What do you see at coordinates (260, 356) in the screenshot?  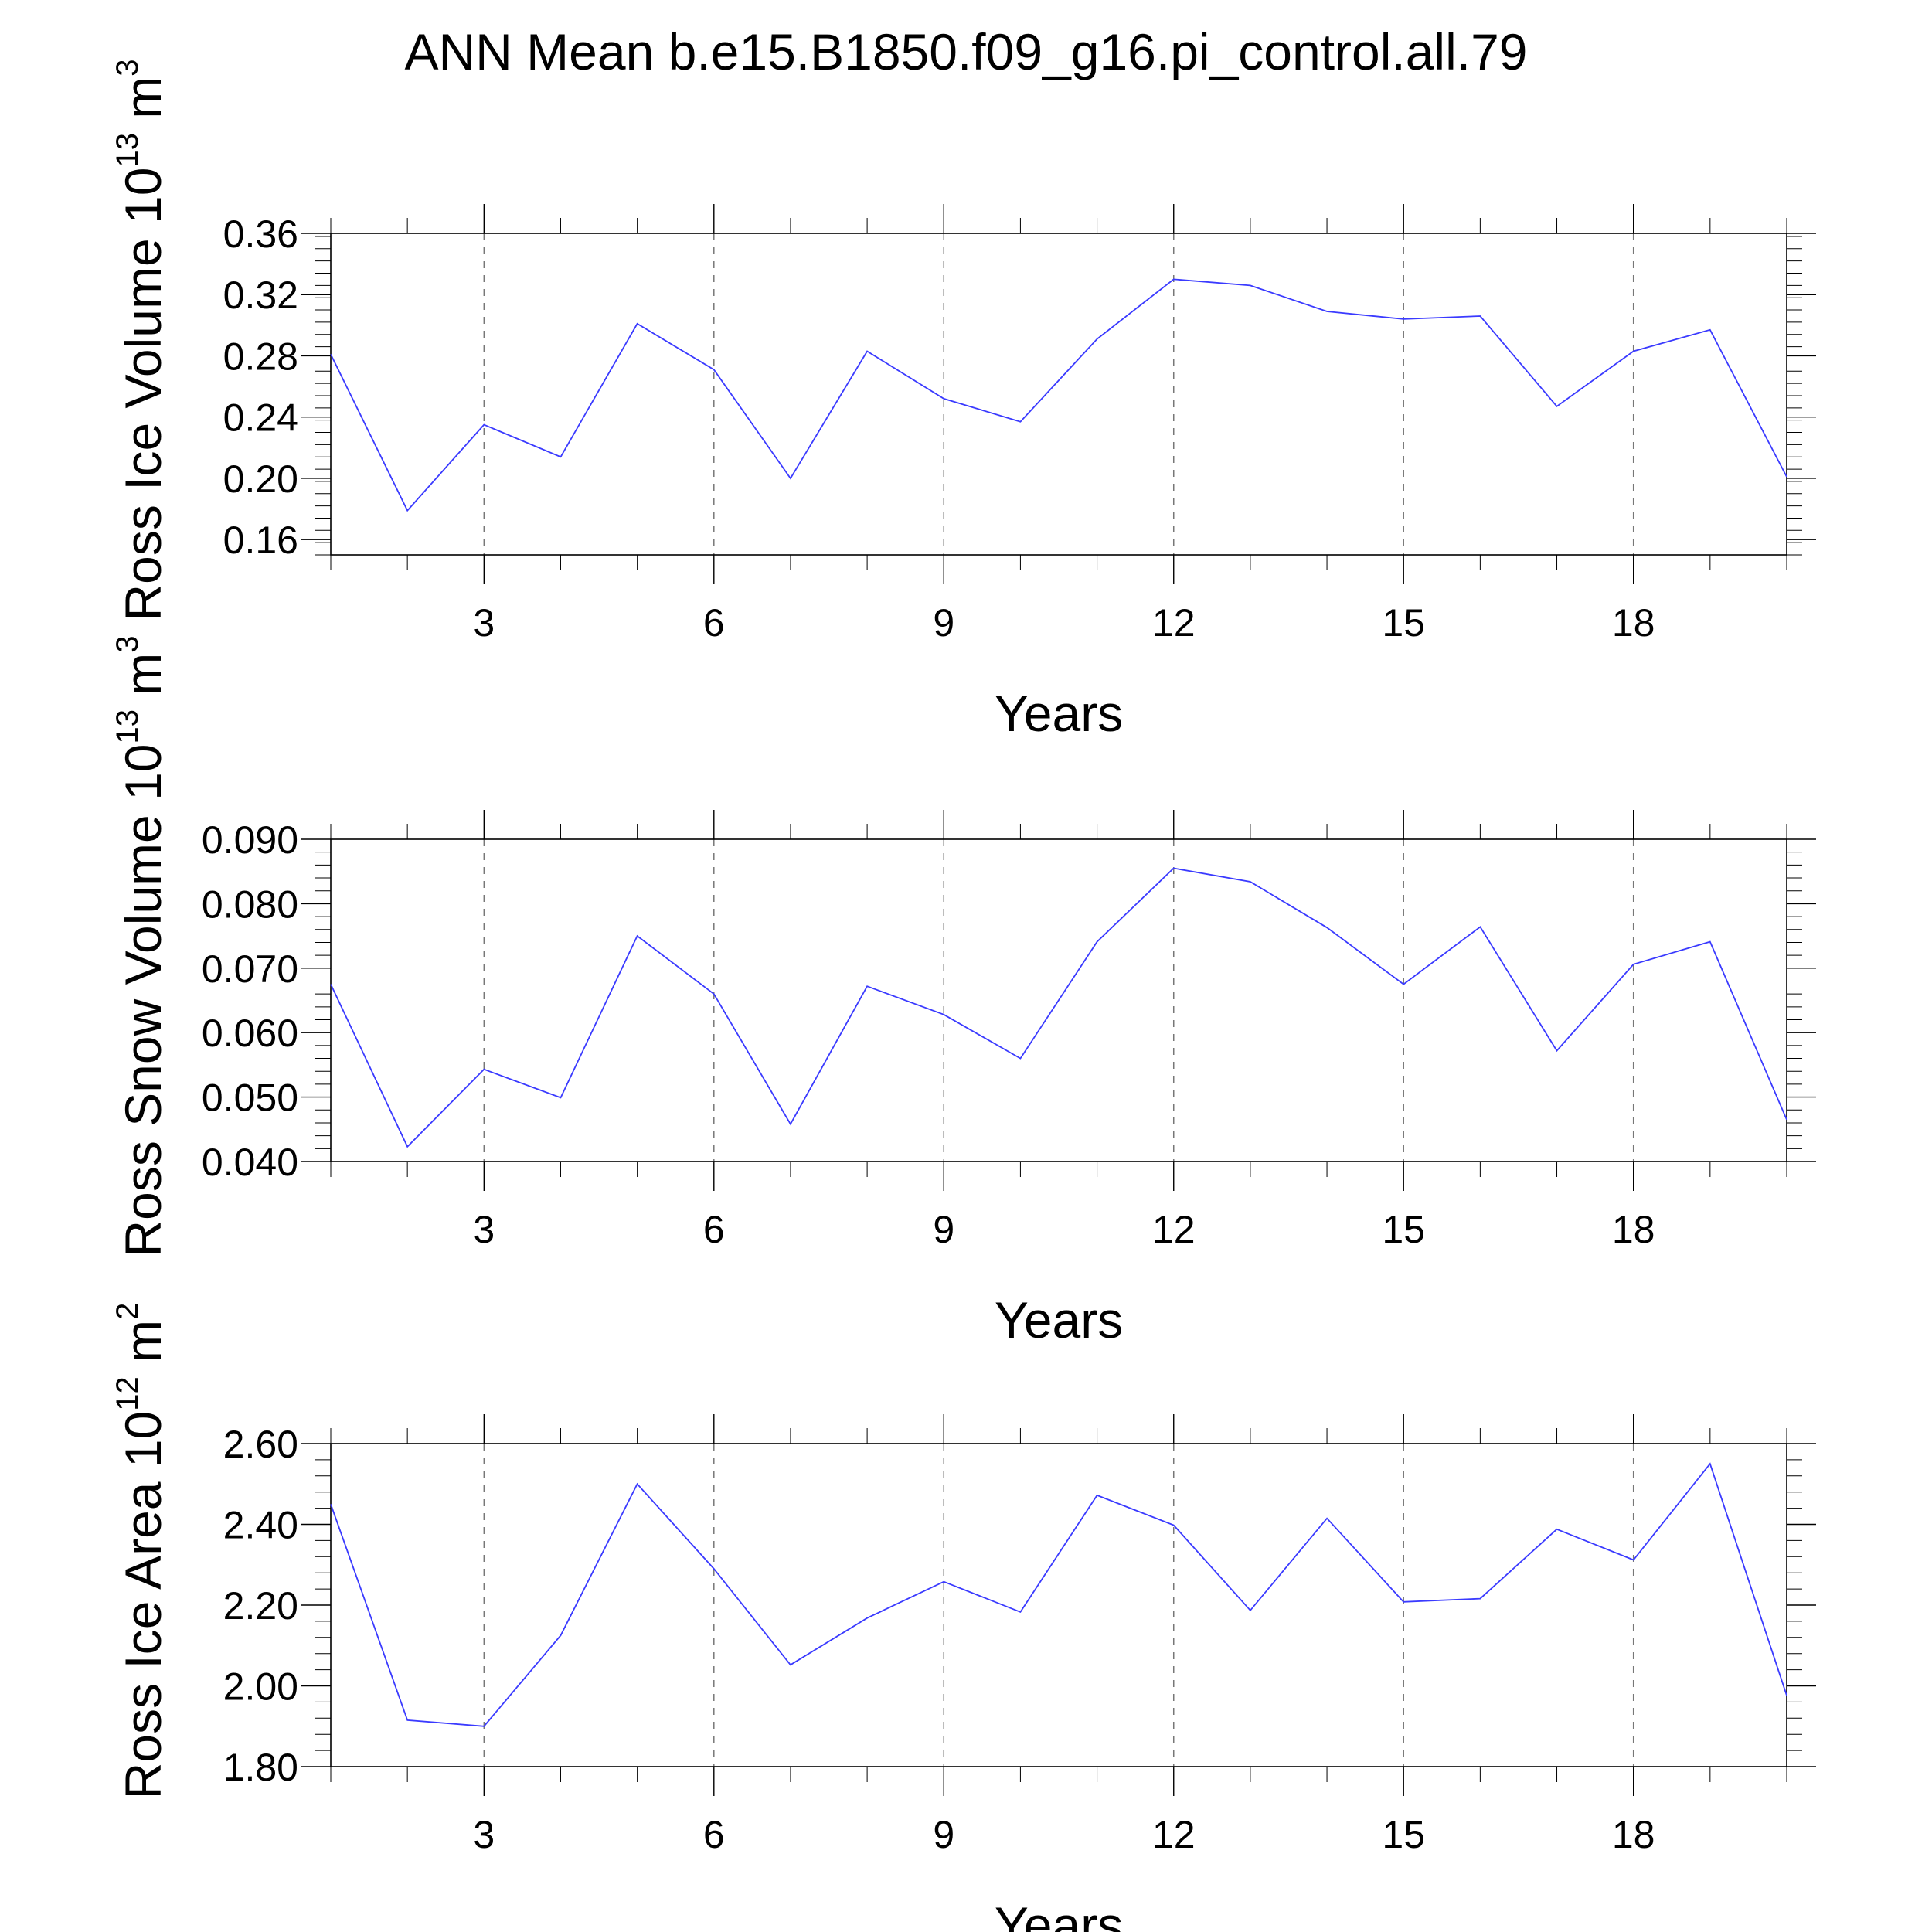 I see `y-tick-label: 0.28` at bounding box center [260, 356].